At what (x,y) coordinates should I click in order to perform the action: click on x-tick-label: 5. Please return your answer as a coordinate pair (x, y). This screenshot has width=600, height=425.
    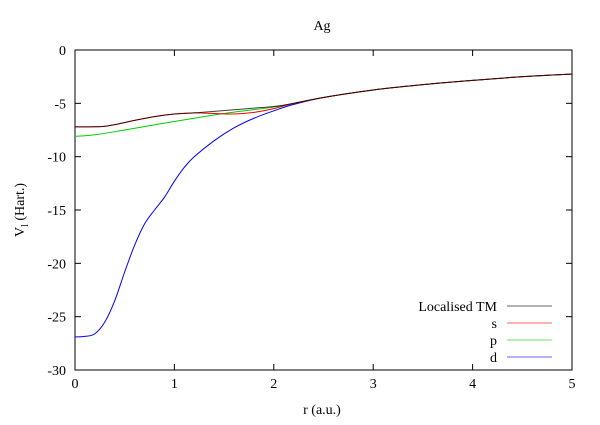
    Looking at the image, I should click on (572, 384).